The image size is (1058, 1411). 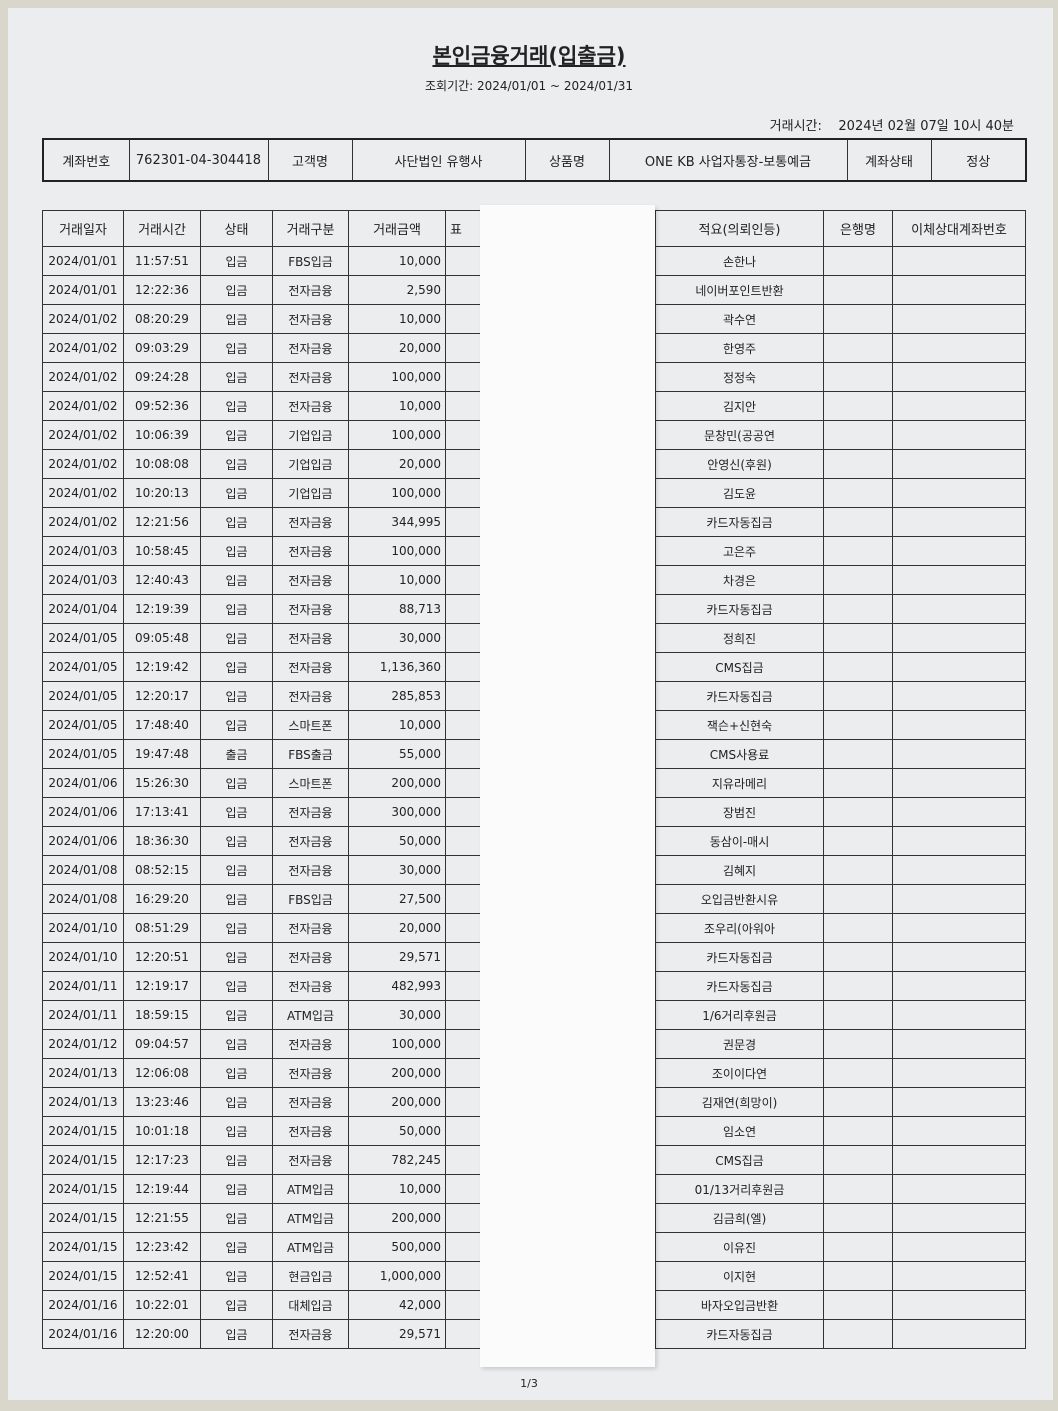 What do you see at coordinates (739, 1218) in the screenshot?
I see `memo-cell: 김금희(엘)` at bounding box center [739, 1218].